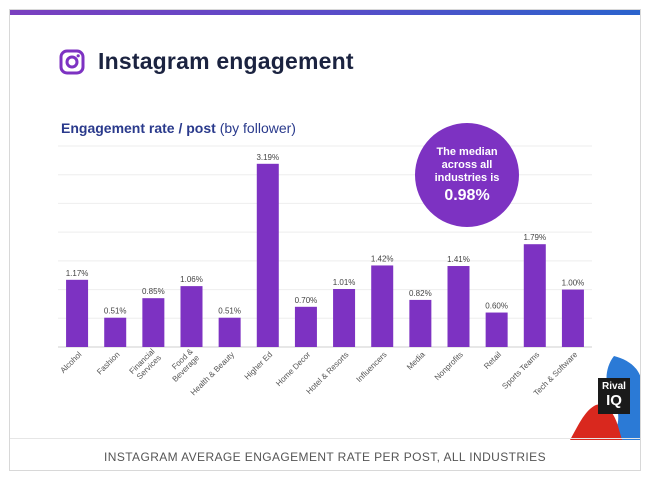  I want to click on data-label: 0.82%, so click(420, 293).